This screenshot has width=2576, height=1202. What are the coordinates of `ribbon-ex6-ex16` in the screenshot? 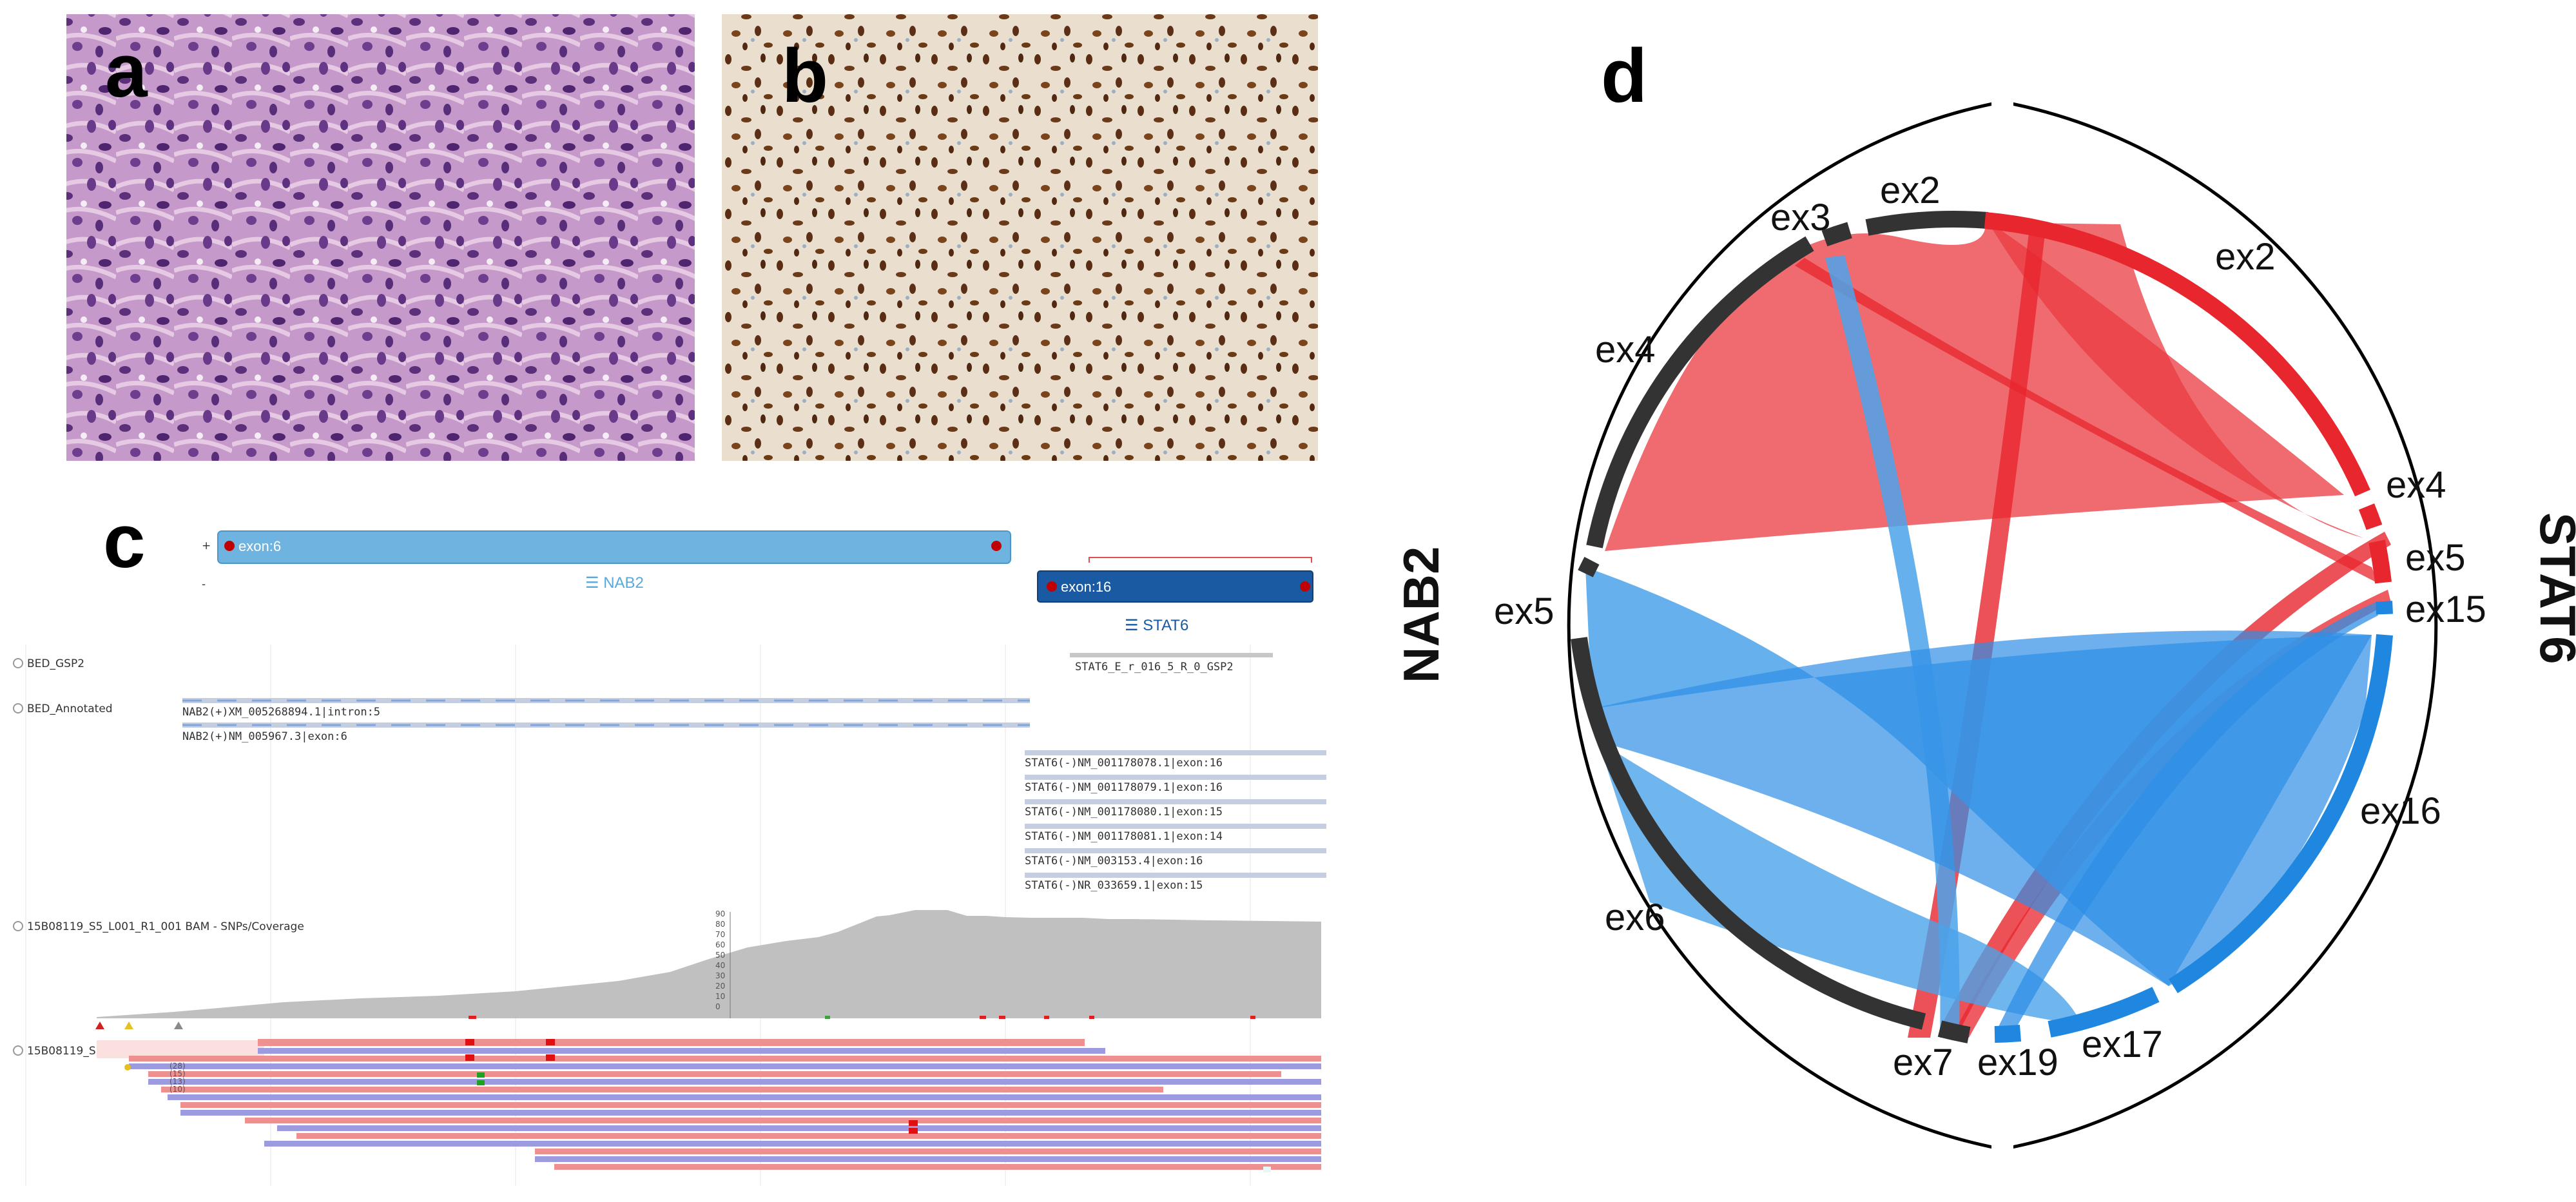 It's located at (1982, 808).